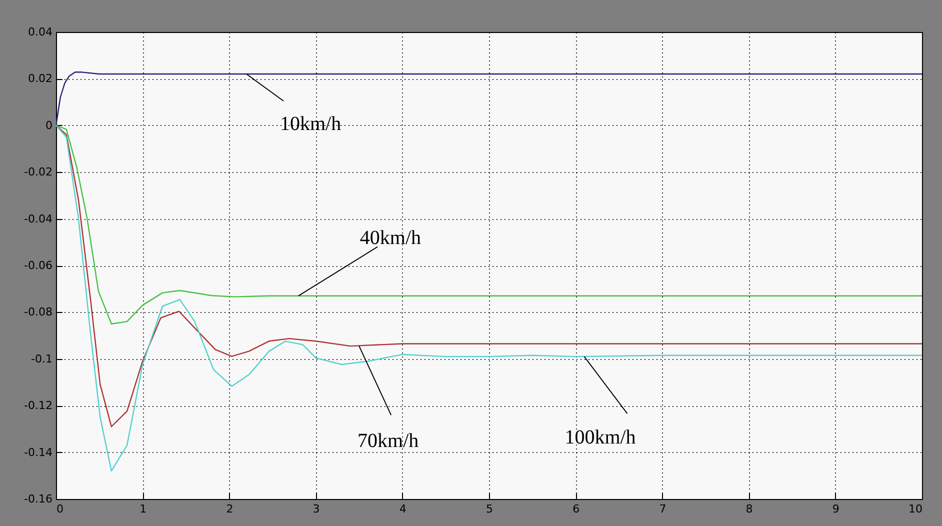 Image resolution: width=942 pixels, height=526 pixels. I want to click on y-tick-label: -0.06, so click(38, 265).